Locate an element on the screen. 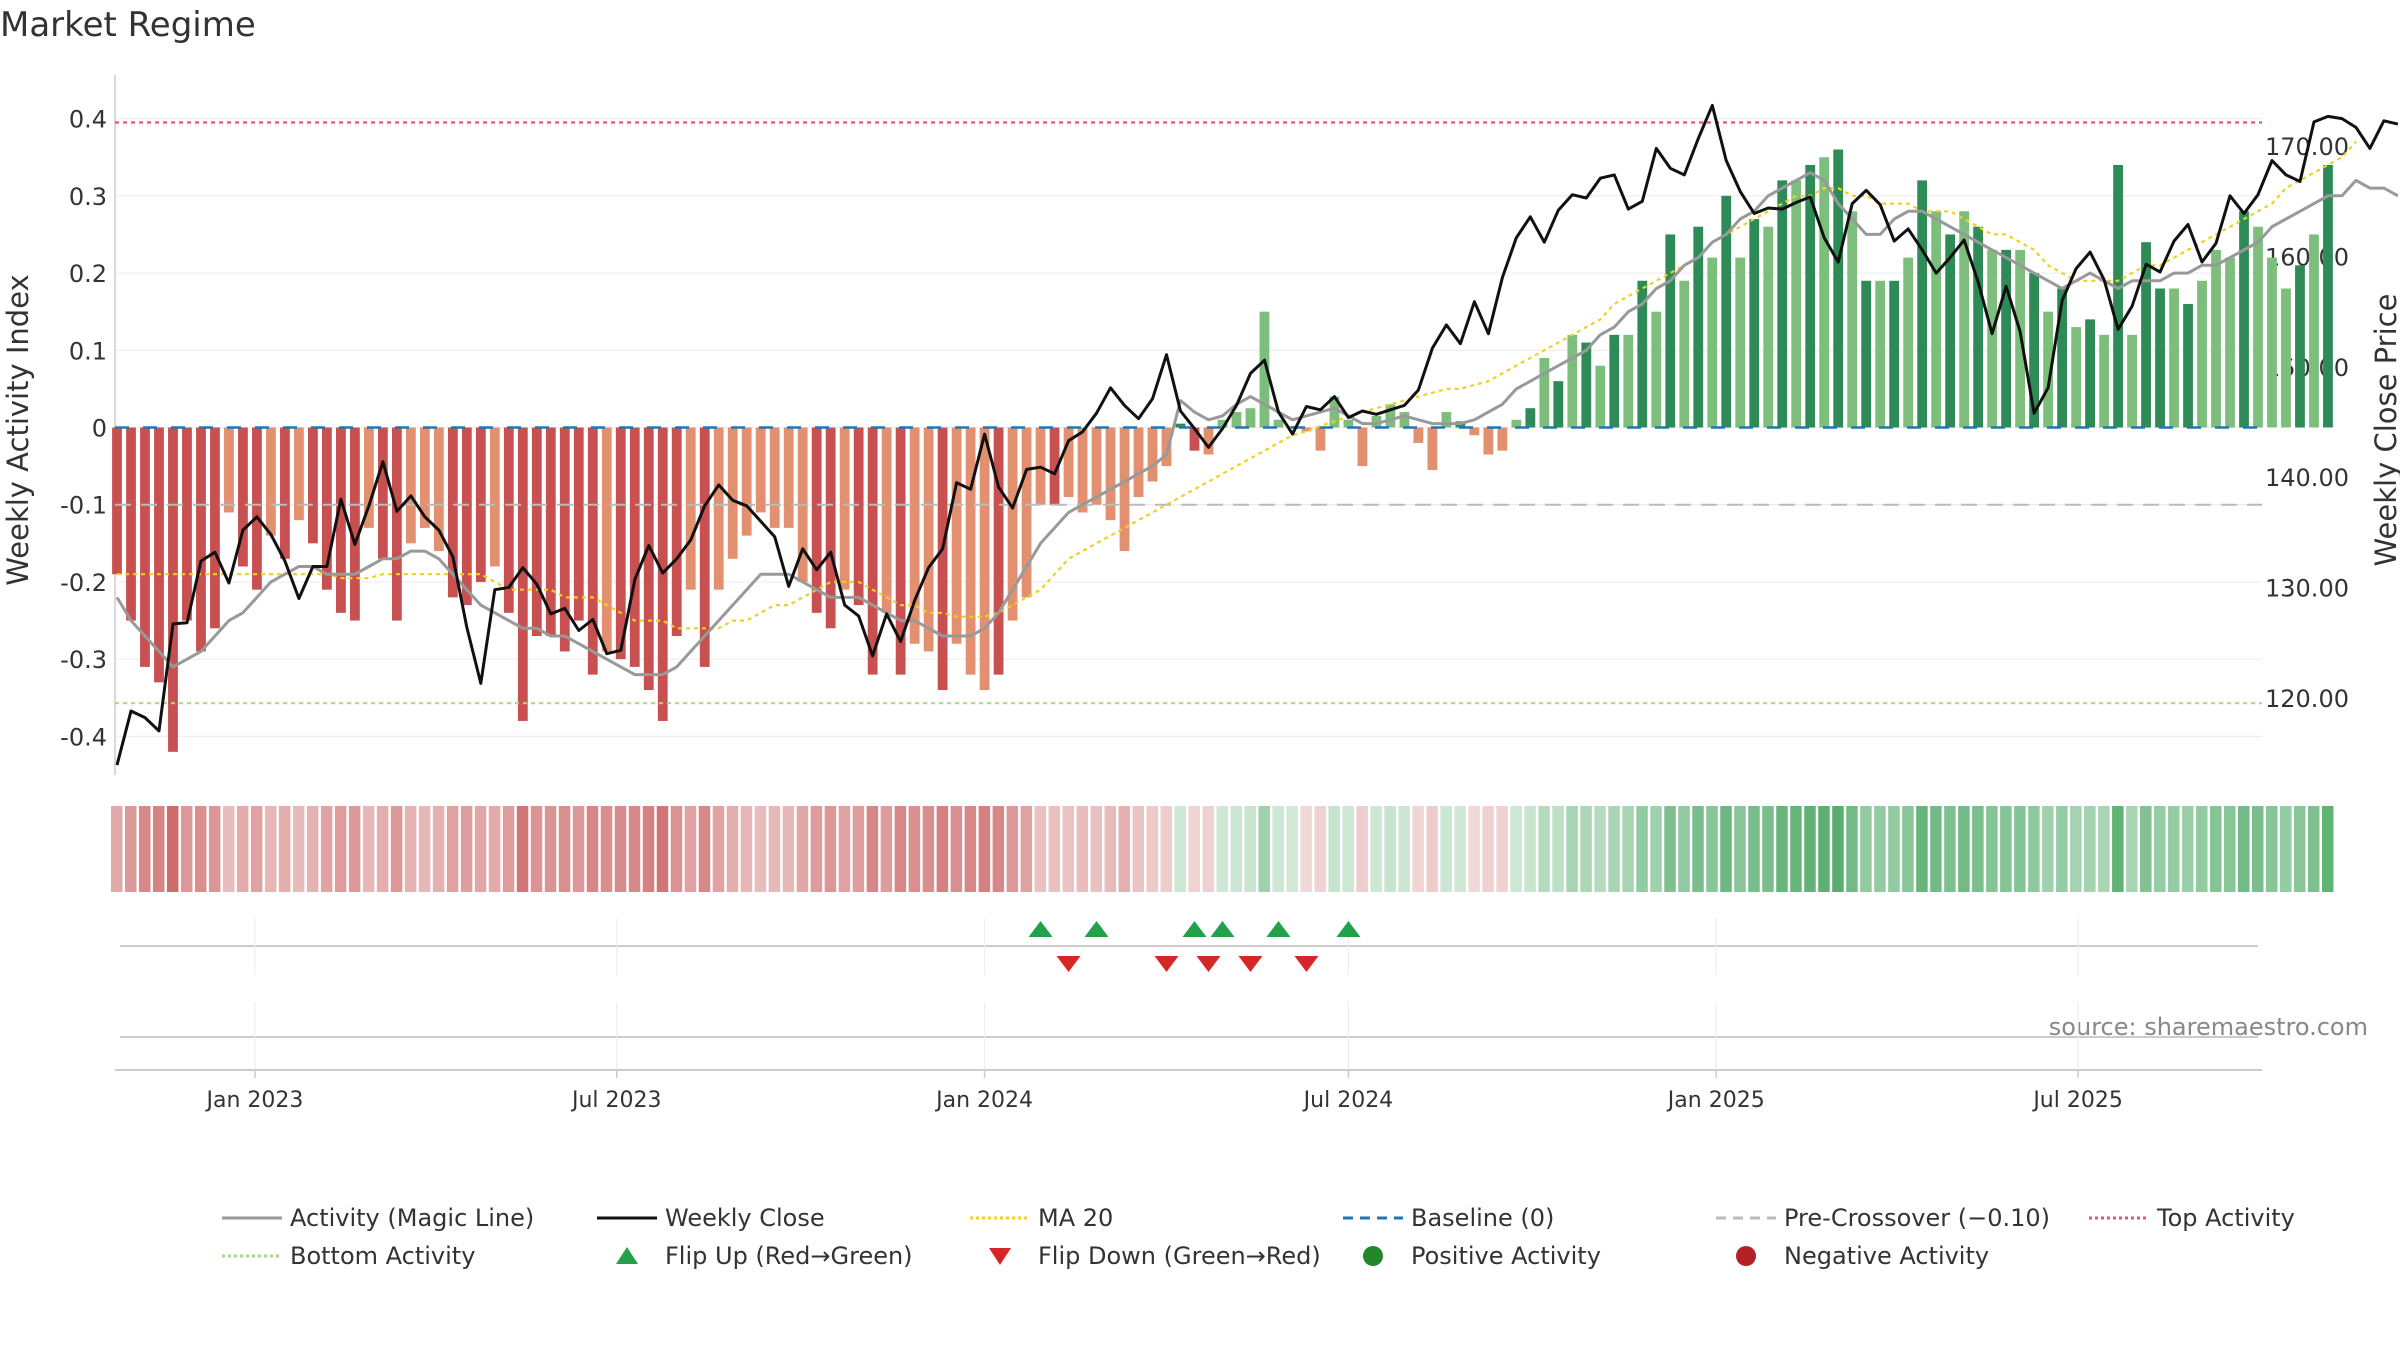 Image resolution: width=2400 pixels, height=1350 pixels. legend-label: Activity (Magic Line) is located at coordinates (412, 1218).